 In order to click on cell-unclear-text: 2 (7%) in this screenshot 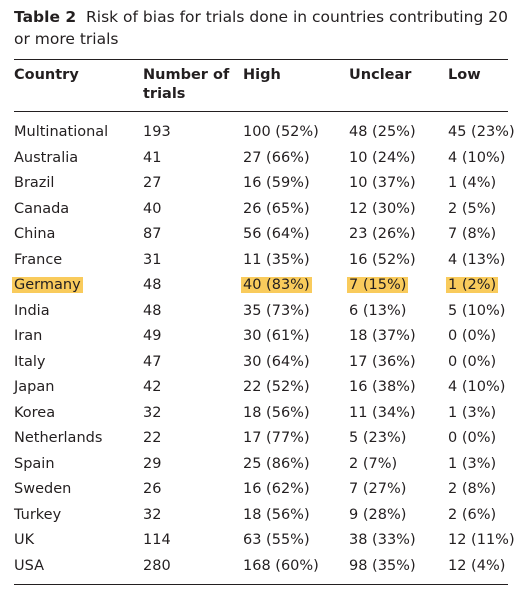, I will do `click(373, 463)`.